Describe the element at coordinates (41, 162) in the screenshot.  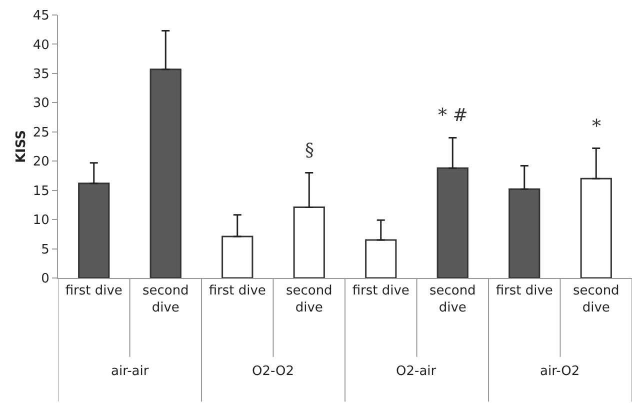
I see `y-tick-label: 20` at that location.